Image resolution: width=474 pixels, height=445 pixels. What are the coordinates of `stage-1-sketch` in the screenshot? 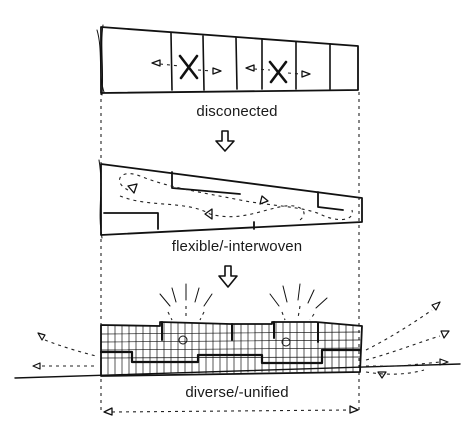 It's located at (227, 60).